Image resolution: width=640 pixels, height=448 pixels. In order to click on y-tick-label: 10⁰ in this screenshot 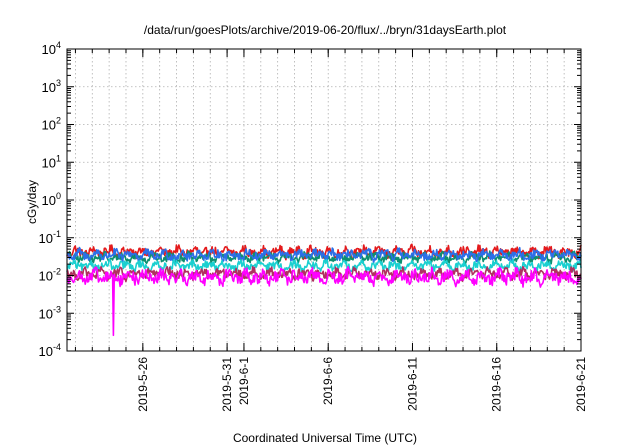, I will do `click(51, 199)`.